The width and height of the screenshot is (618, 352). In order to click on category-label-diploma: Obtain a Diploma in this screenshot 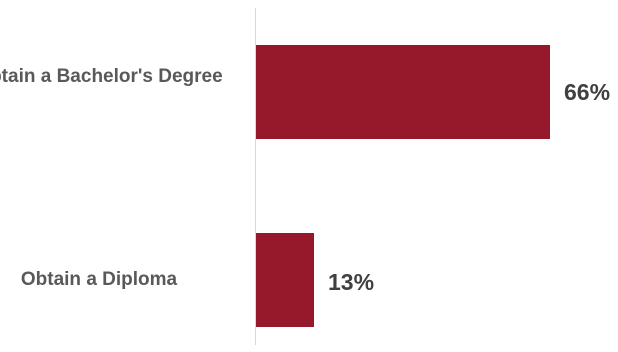, I will do `click(99, 279)`.